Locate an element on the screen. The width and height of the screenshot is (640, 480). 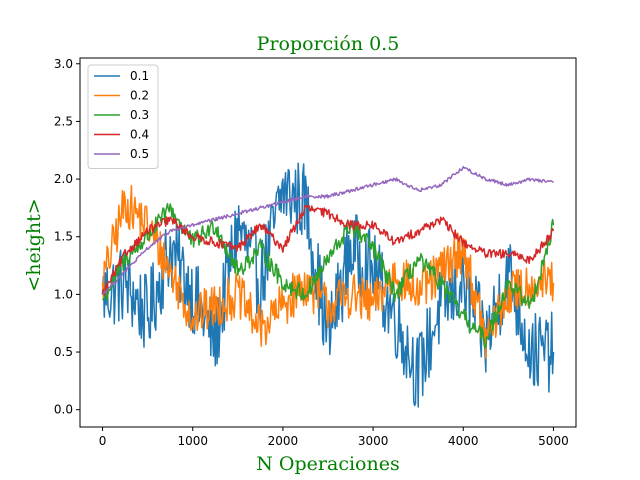
x-axis-label: N Operaciones is located at coordinates (327, 464).